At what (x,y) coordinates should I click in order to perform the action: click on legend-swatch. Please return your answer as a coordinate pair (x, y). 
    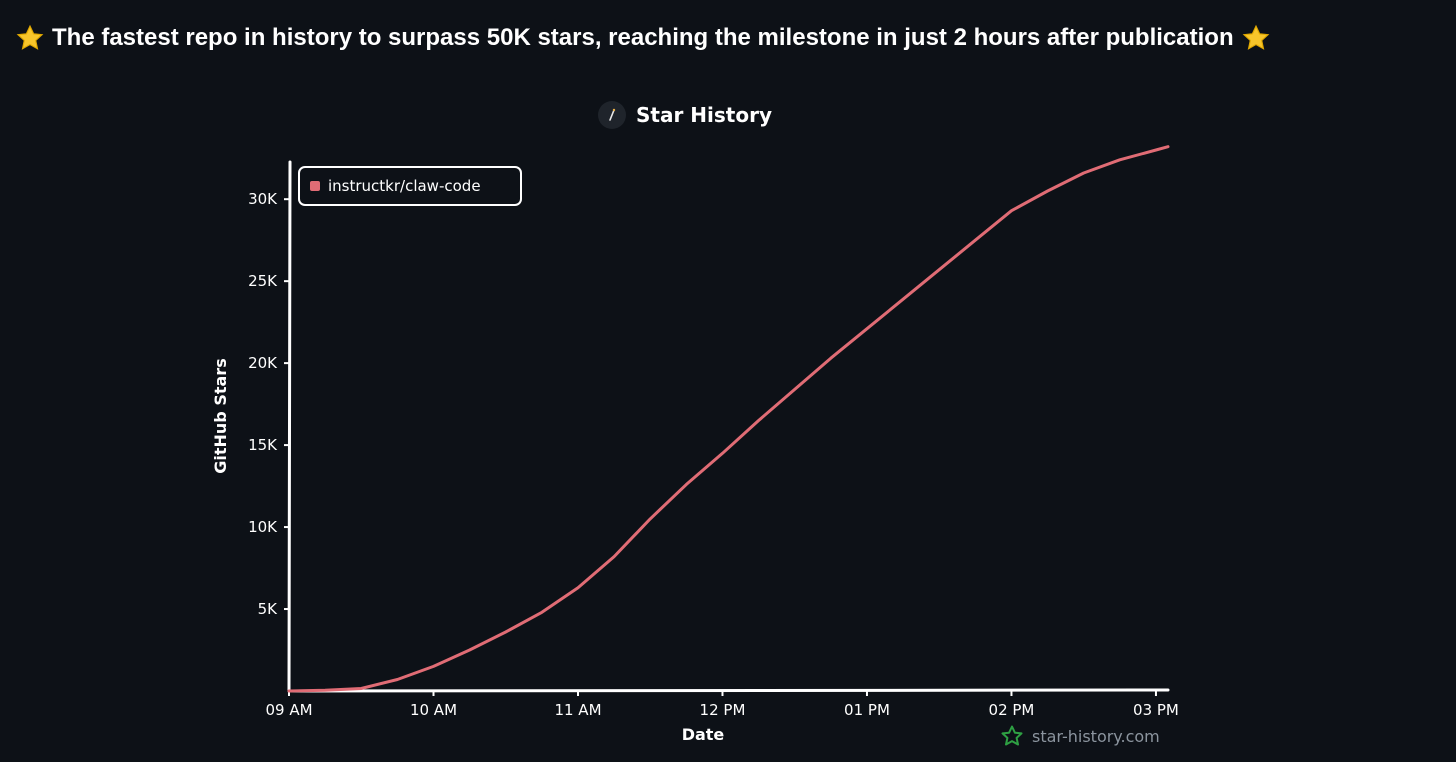
    Looking at the image, I should click on (315, 186).